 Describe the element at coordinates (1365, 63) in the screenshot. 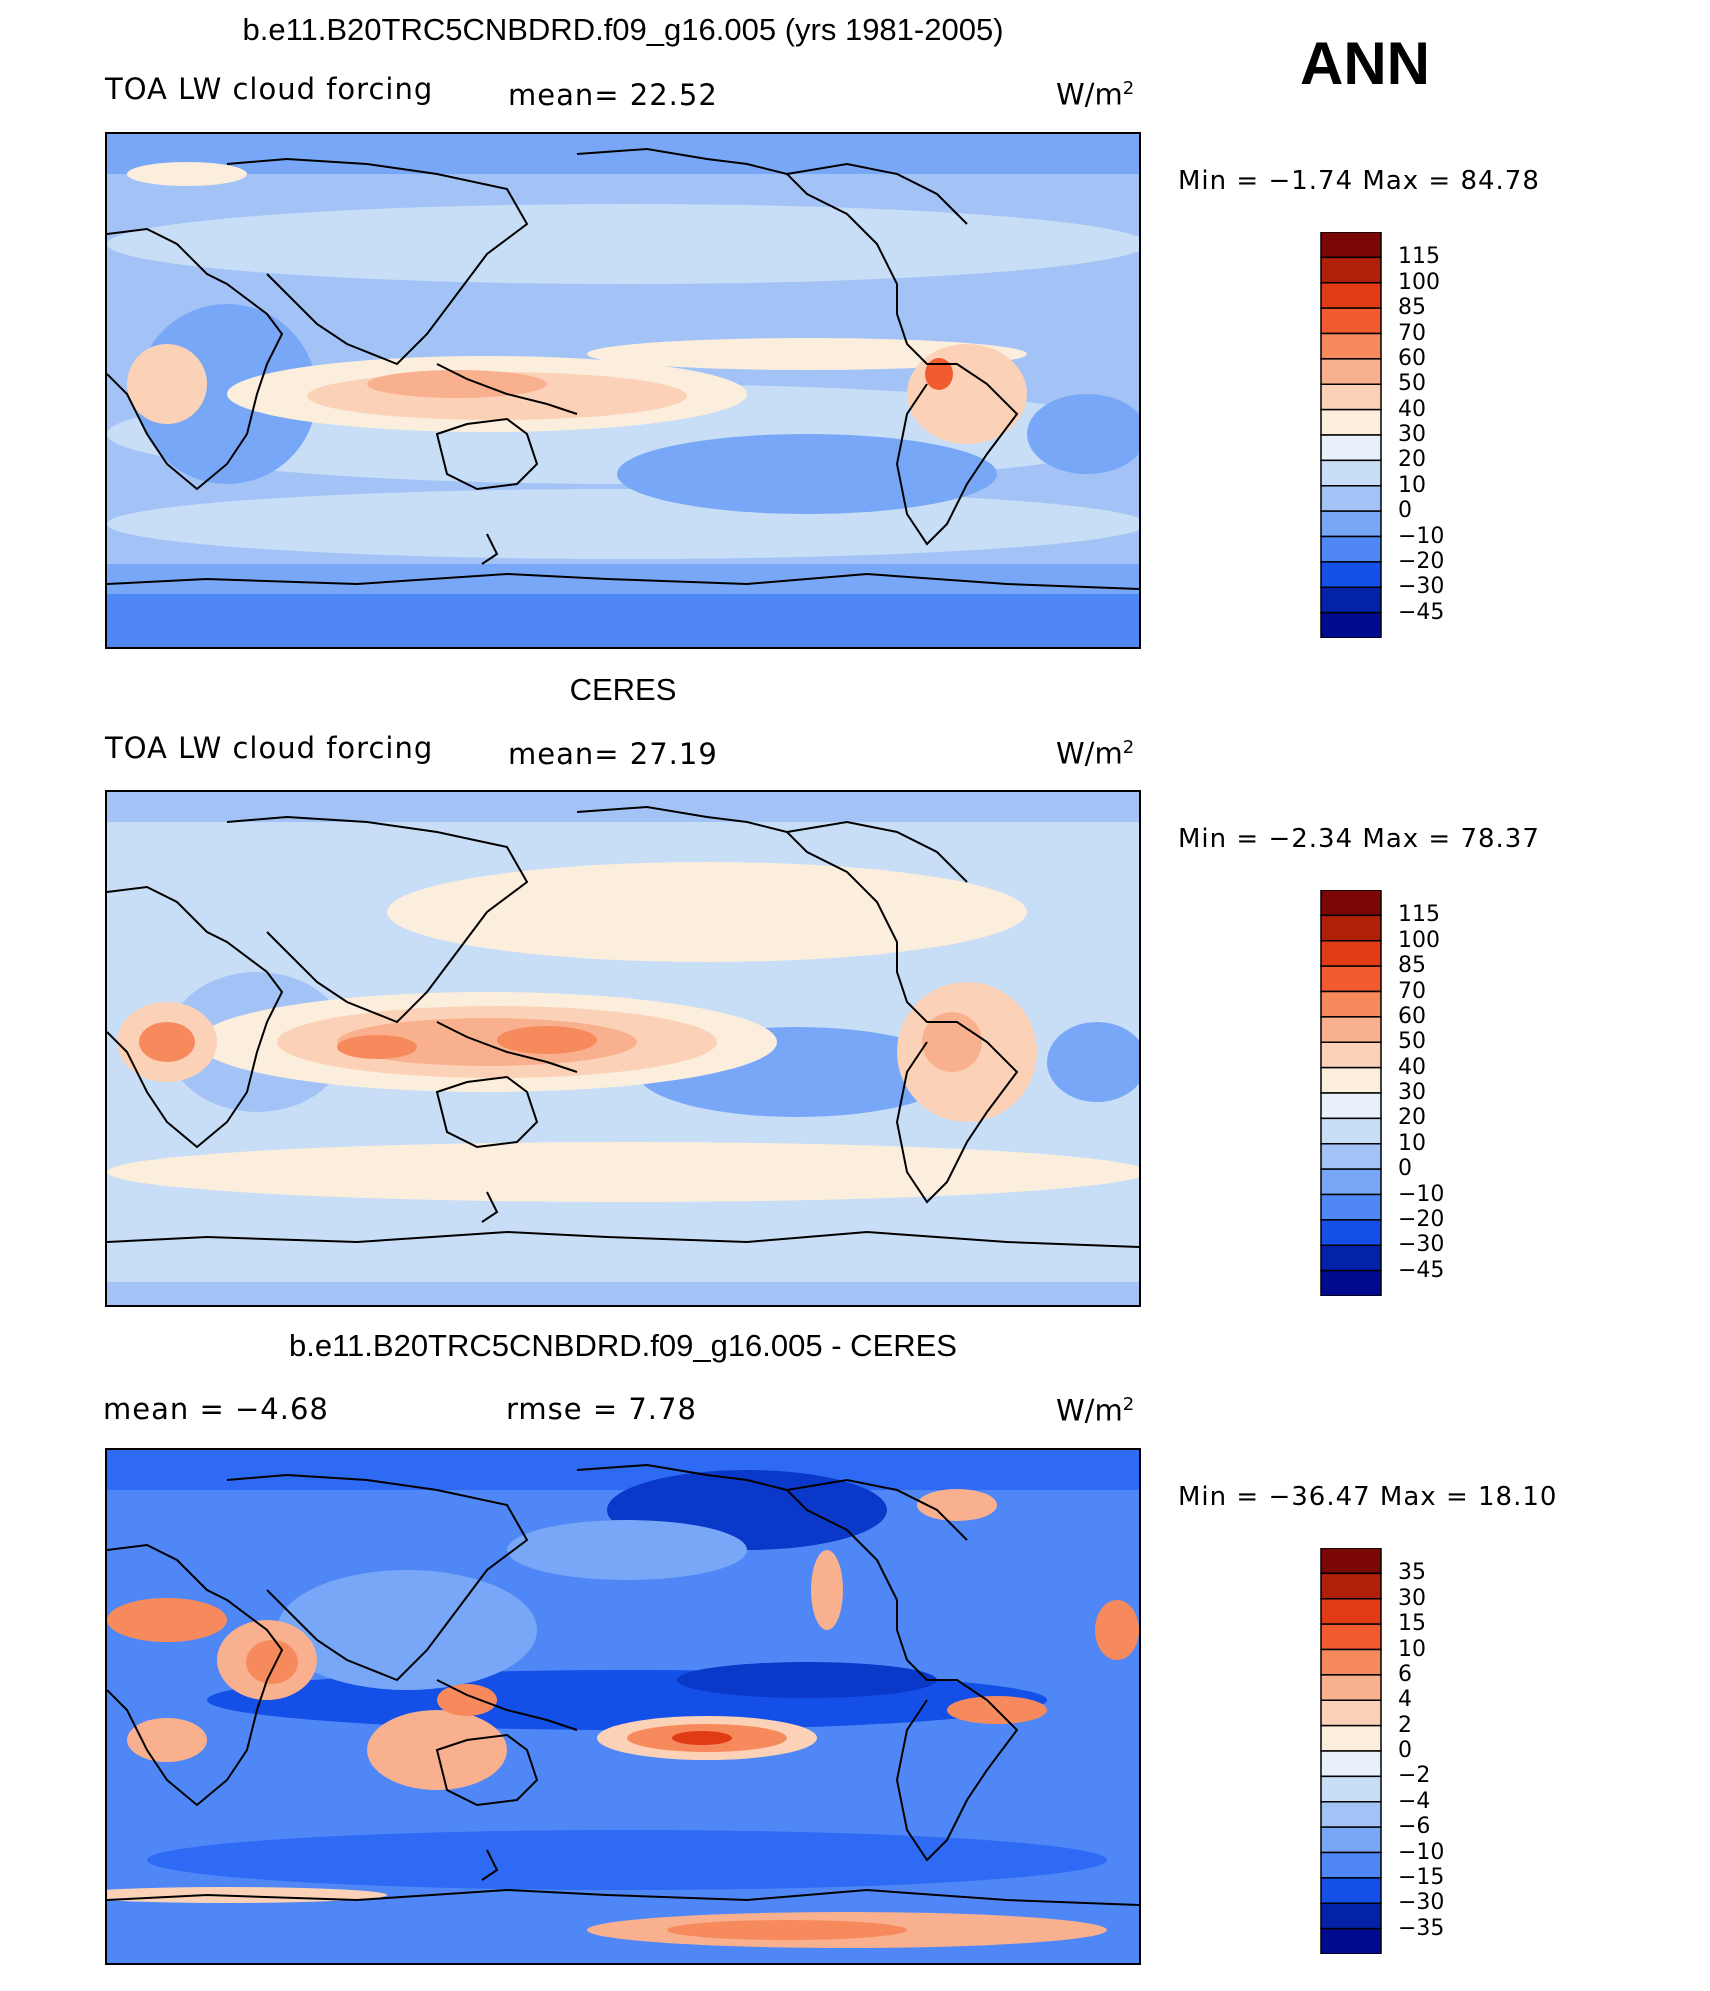

I see `season-label: ANN` at that location.